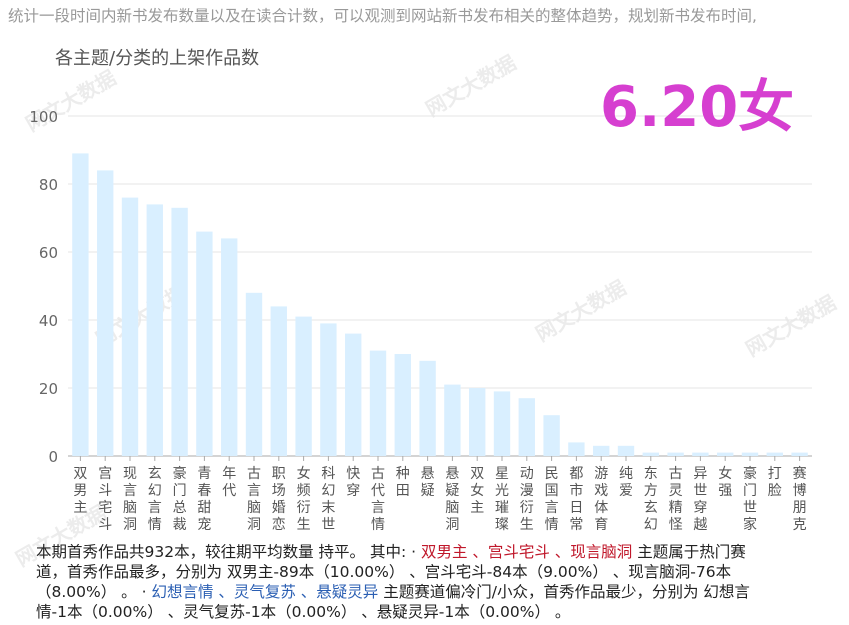 This screenshot has width=849, height=625. What do you see at coordinates (527, 499) in the screenshot?
I see `x-tick-label: 动漫衍生` at bounding box center [527, 499].